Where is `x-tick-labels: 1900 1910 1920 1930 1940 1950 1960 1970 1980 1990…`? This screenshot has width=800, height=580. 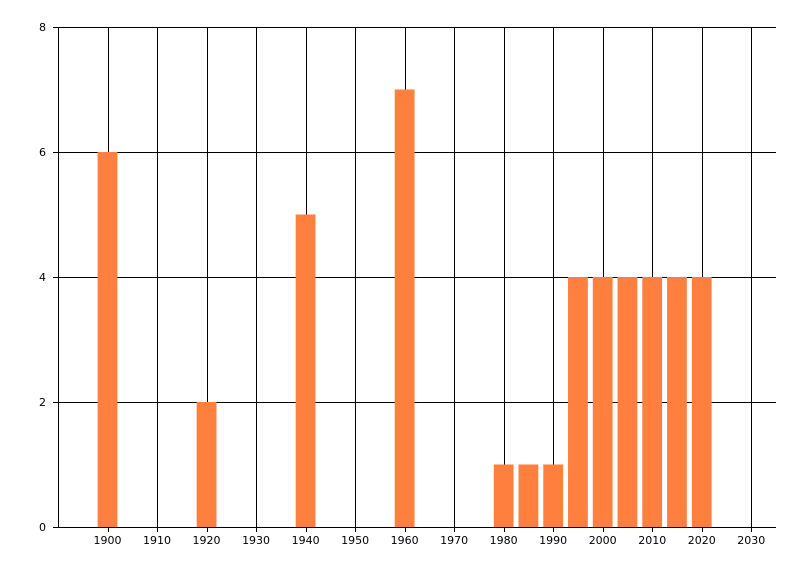 x-tick-labels: 1900 1910 1920 1930 1940 1950 1960 1970 1980 1990… is located at coordinates (430, 540).